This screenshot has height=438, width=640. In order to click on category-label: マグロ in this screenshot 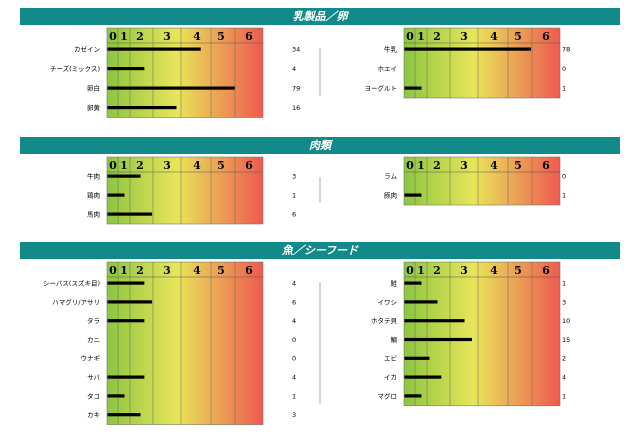, I will do `click(388, 395)`.